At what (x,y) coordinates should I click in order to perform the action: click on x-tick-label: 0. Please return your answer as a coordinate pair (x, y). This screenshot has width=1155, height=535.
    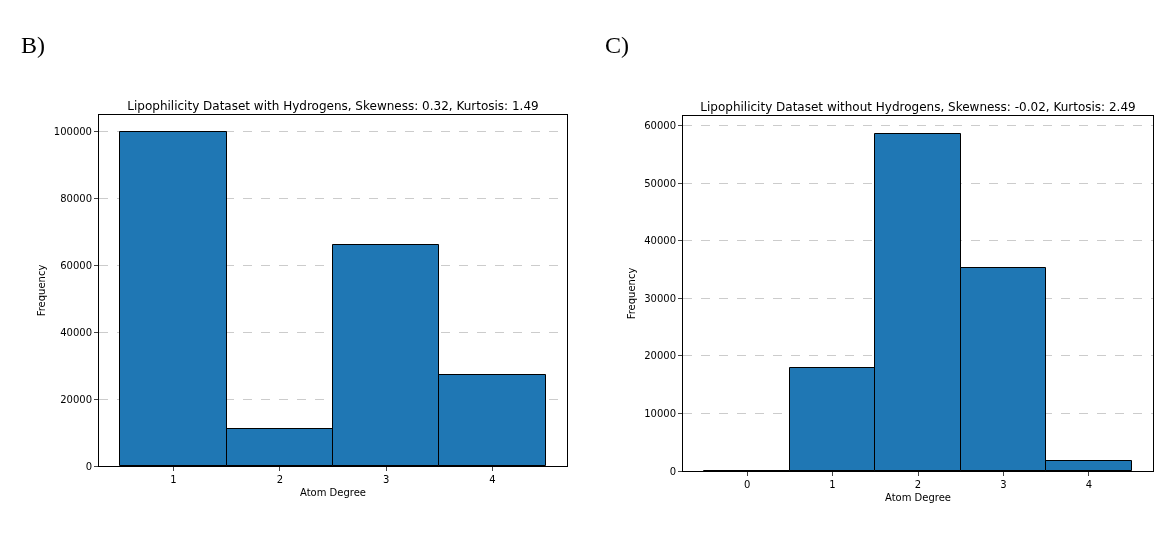
    Looking at the image, I should click on (747, 484).